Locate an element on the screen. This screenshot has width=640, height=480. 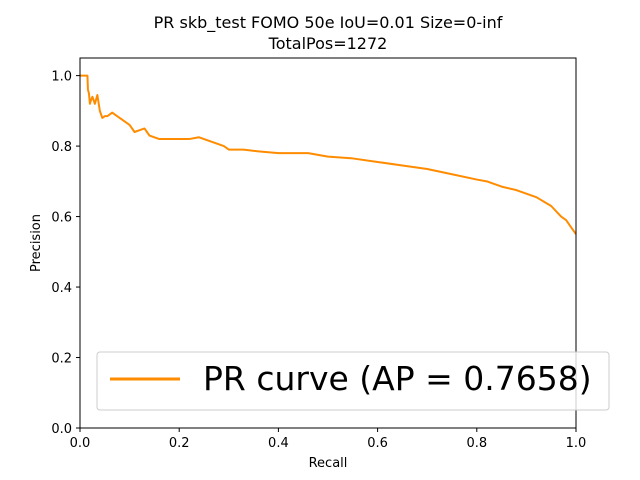
y-tick-label: 1.0 is located at coordinates (61, 77).